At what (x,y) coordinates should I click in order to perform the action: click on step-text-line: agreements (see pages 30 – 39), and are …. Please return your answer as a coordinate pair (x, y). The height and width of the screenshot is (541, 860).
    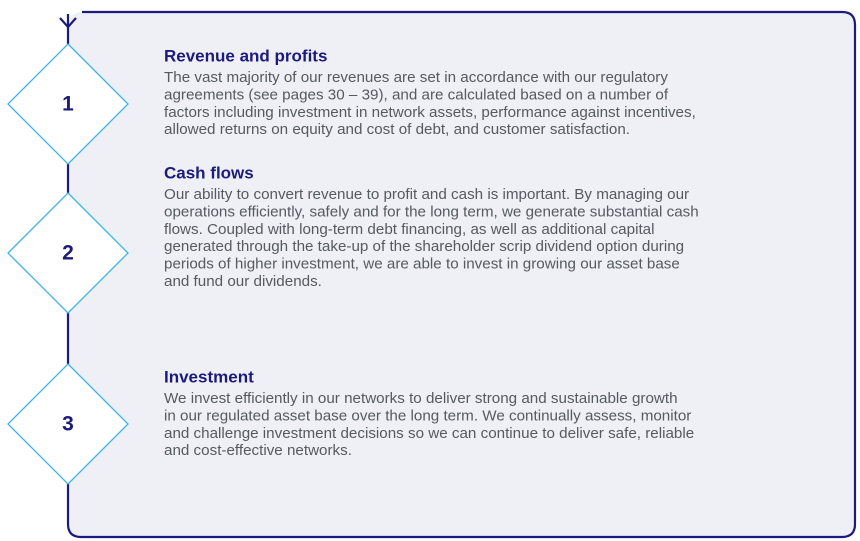
    Looking at the image, I should click on (416, 94).